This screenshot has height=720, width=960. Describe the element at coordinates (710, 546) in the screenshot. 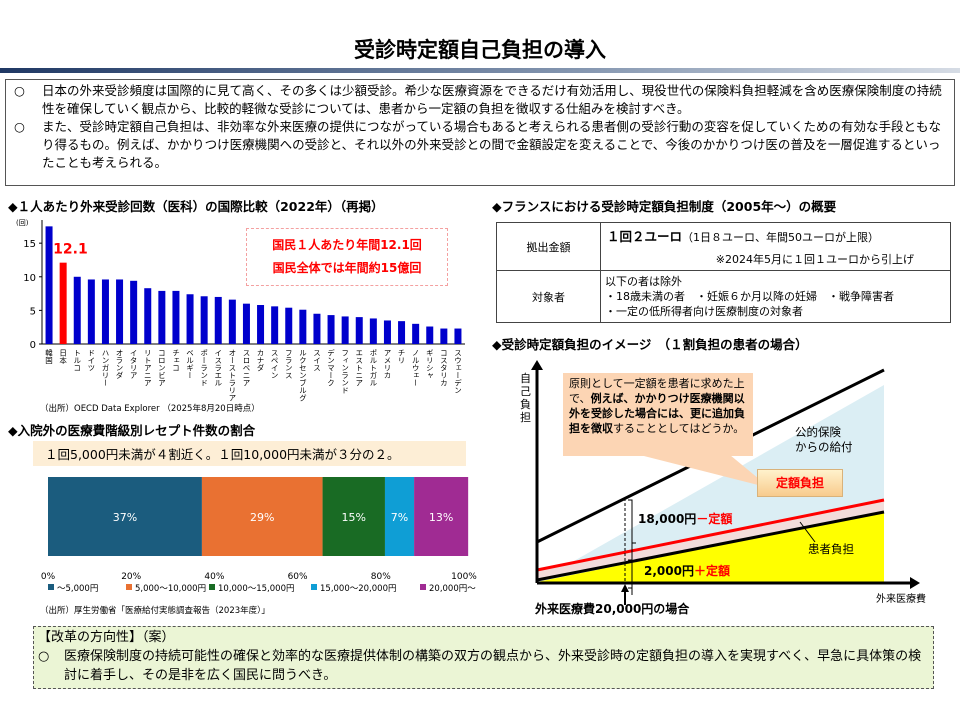

I see `base-line` at that location.